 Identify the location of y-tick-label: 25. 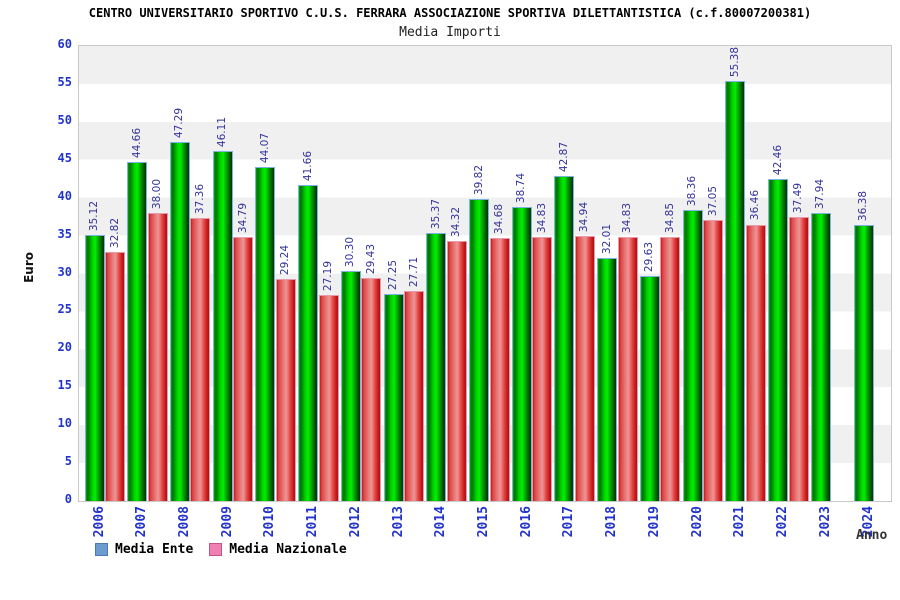
(64, 309).